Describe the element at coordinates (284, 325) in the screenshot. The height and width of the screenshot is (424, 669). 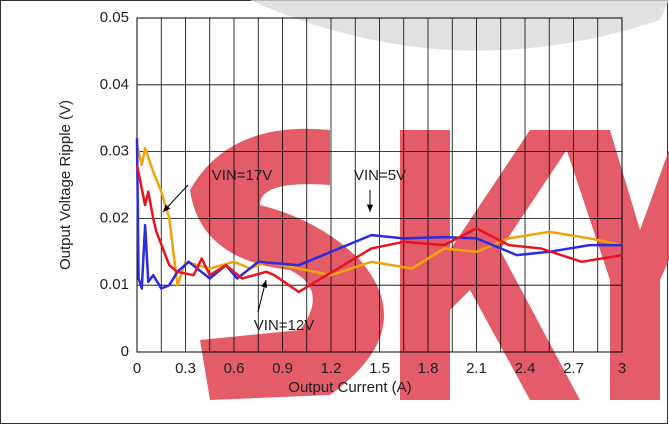
I see `series-label: VIN=12V` at that location.